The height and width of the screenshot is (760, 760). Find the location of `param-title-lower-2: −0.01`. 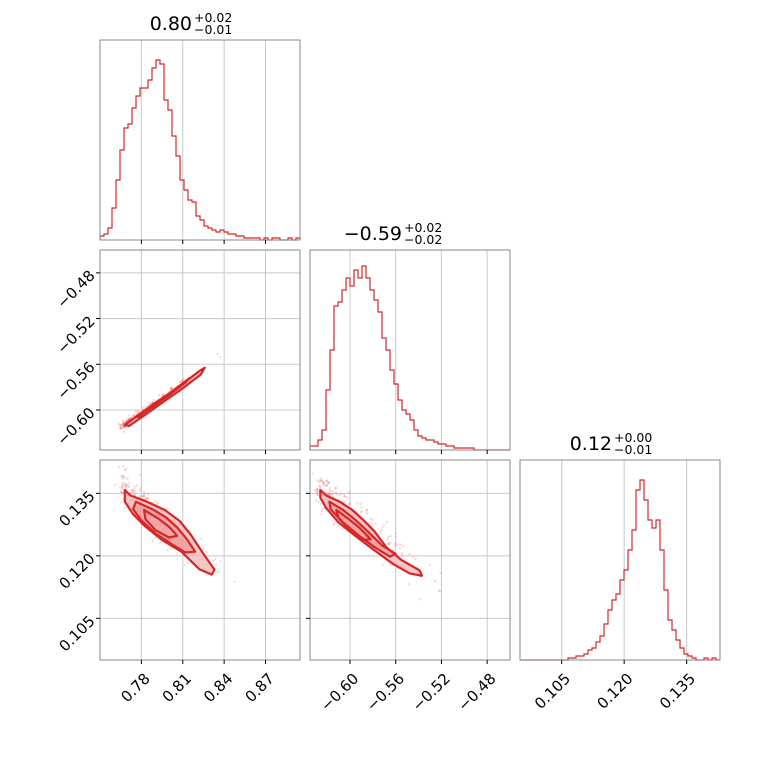

param-title-lower-2: −0.01 is located at coordinates (633, 449).